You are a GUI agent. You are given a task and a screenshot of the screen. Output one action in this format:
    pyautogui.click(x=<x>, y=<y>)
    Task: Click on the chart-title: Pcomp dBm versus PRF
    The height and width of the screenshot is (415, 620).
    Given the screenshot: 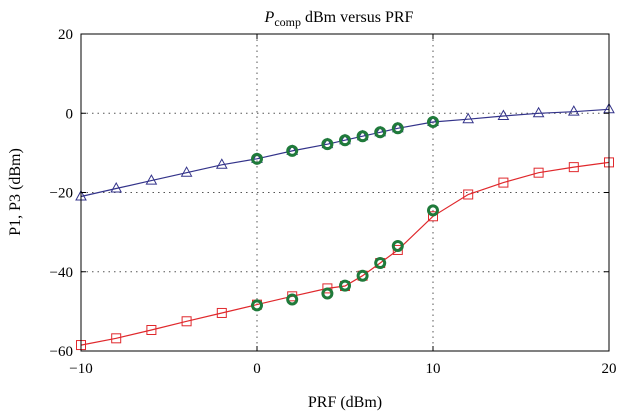 What is the action you would take?
    pyautogui.click(x=339, y=19)
    